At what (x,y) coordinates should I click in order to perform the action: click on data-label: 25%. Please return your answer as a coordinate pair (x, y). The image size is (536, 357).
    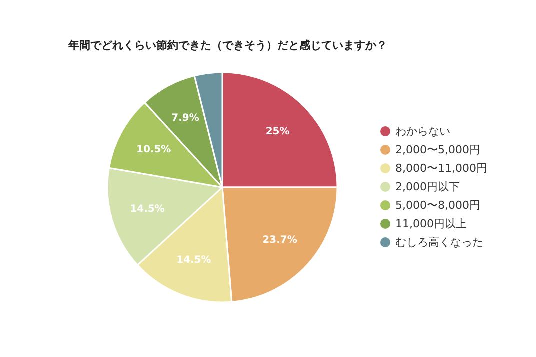
    Looking at the image, I should click on (278, 132).